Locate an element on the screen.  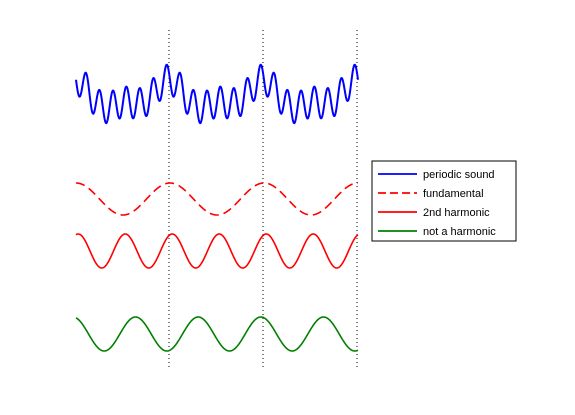
legend-label: periodic sound is located at coordinates (459, 175).